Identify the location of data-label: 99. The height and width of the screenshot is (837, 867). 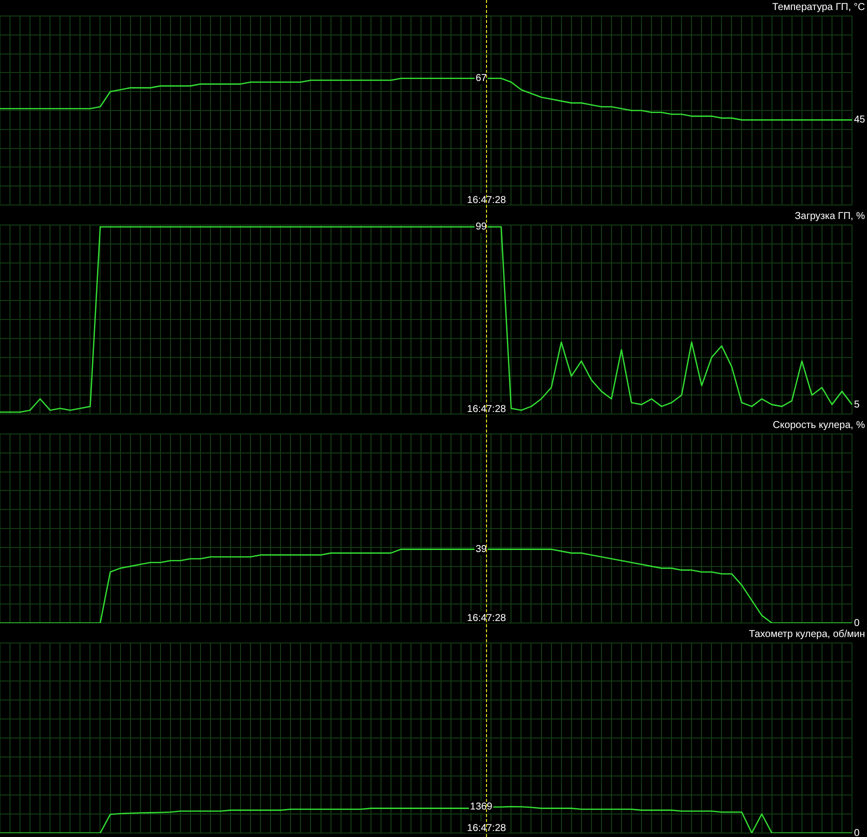
(482, 227).